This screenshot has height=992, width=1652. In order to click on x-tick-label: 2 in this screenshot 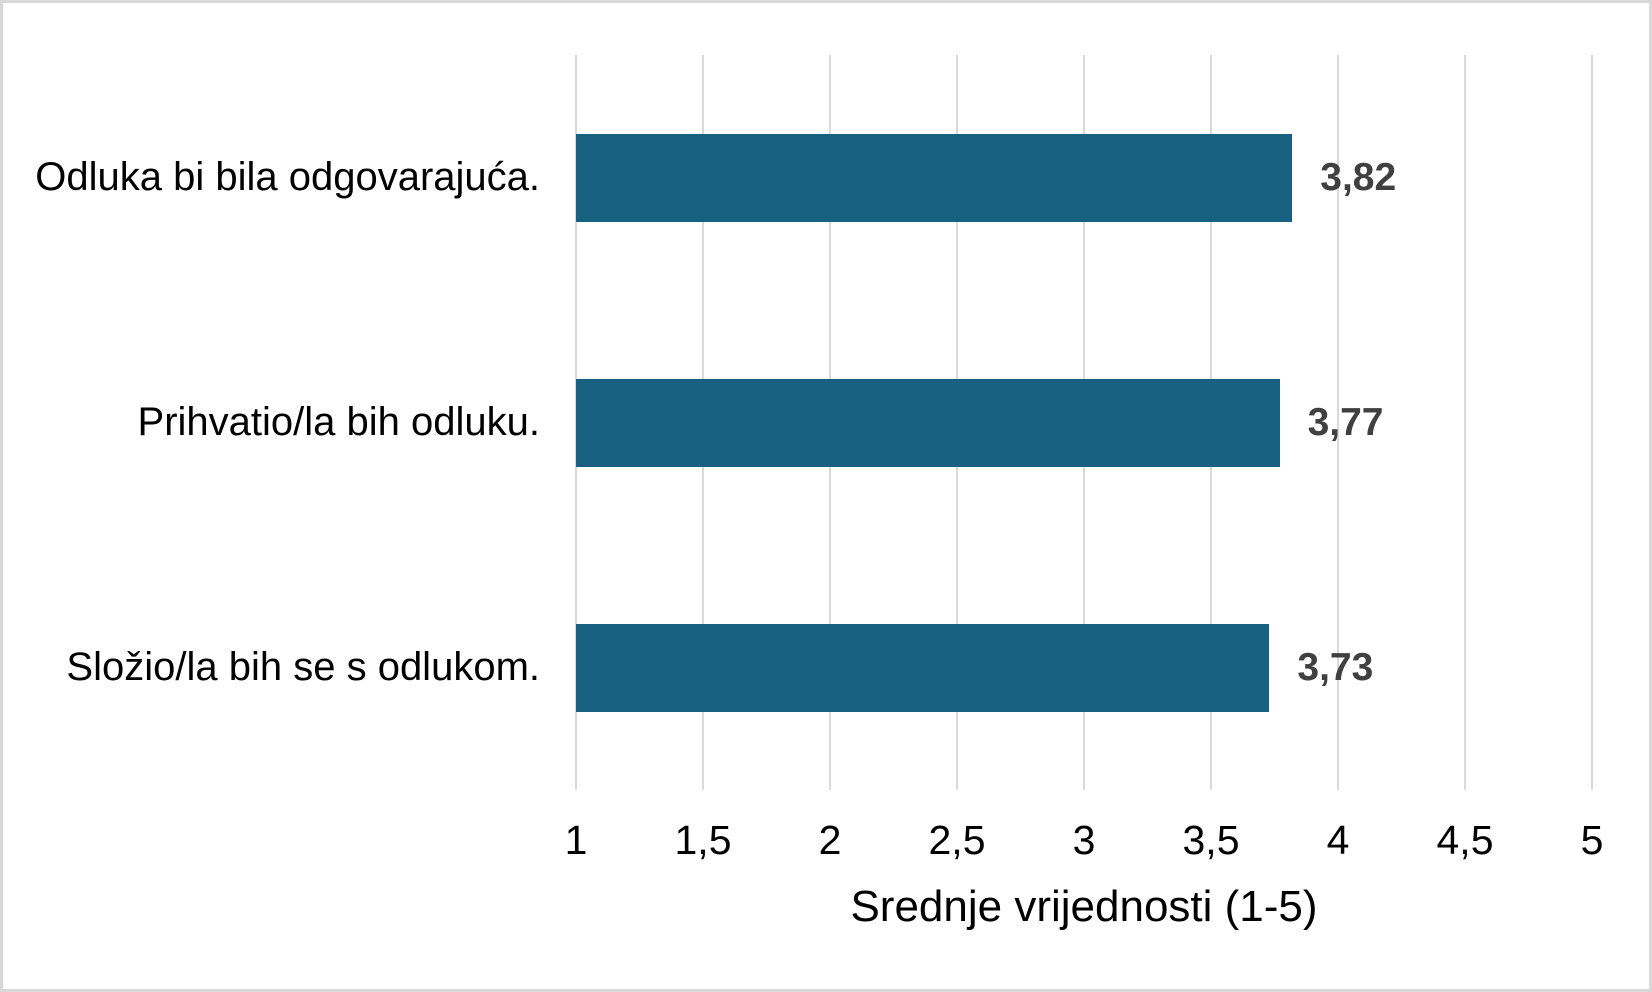, I will do `click(830, 840)`.